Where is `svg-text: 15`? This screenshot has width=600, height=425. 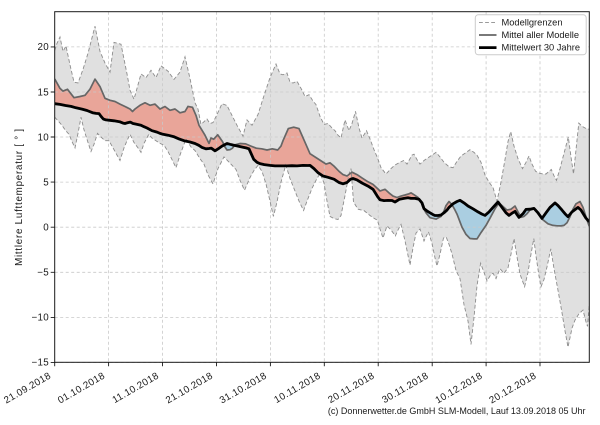 svg-text: 15 is located at coordinates (44, 92).